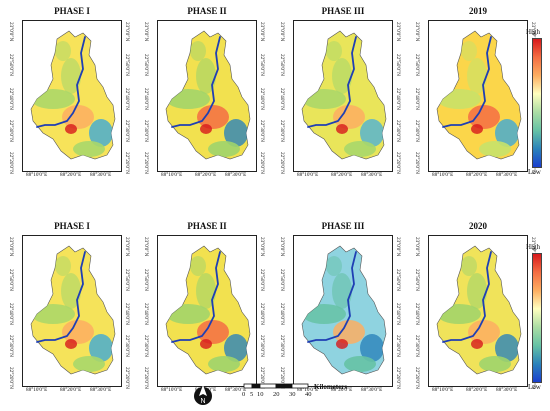 This screenshot has height=411, width=550. Describe the element at coordinates (478, 226) in the screenshot. I see `panel-title: 2020` at that location.